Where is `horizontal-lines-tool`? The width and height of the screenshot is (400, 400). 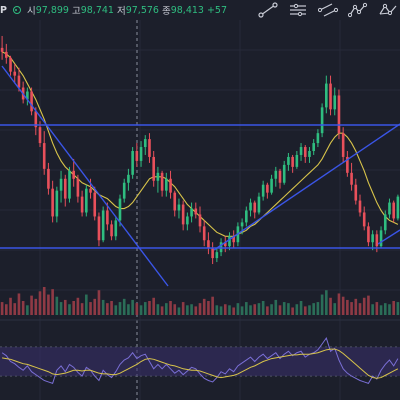
horizontal-lines-tool is located at coordinates (298, 10).